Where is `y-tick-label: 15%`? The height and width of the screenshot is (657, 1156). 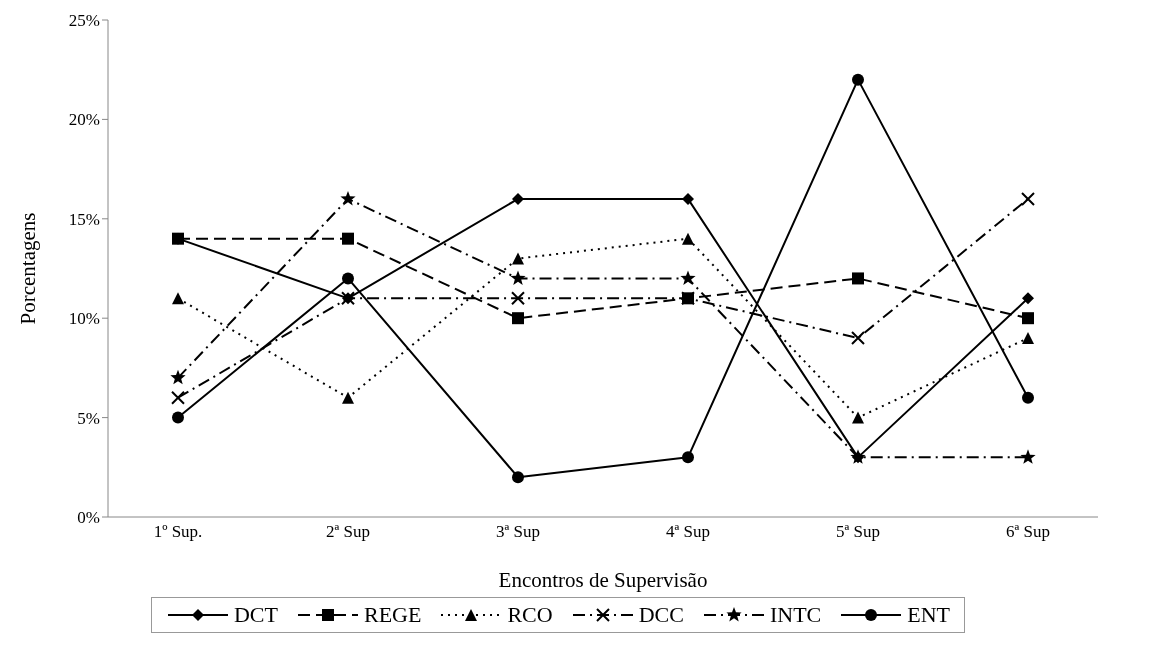
y-tick-label: 15% is located at coordinates (84, 219).